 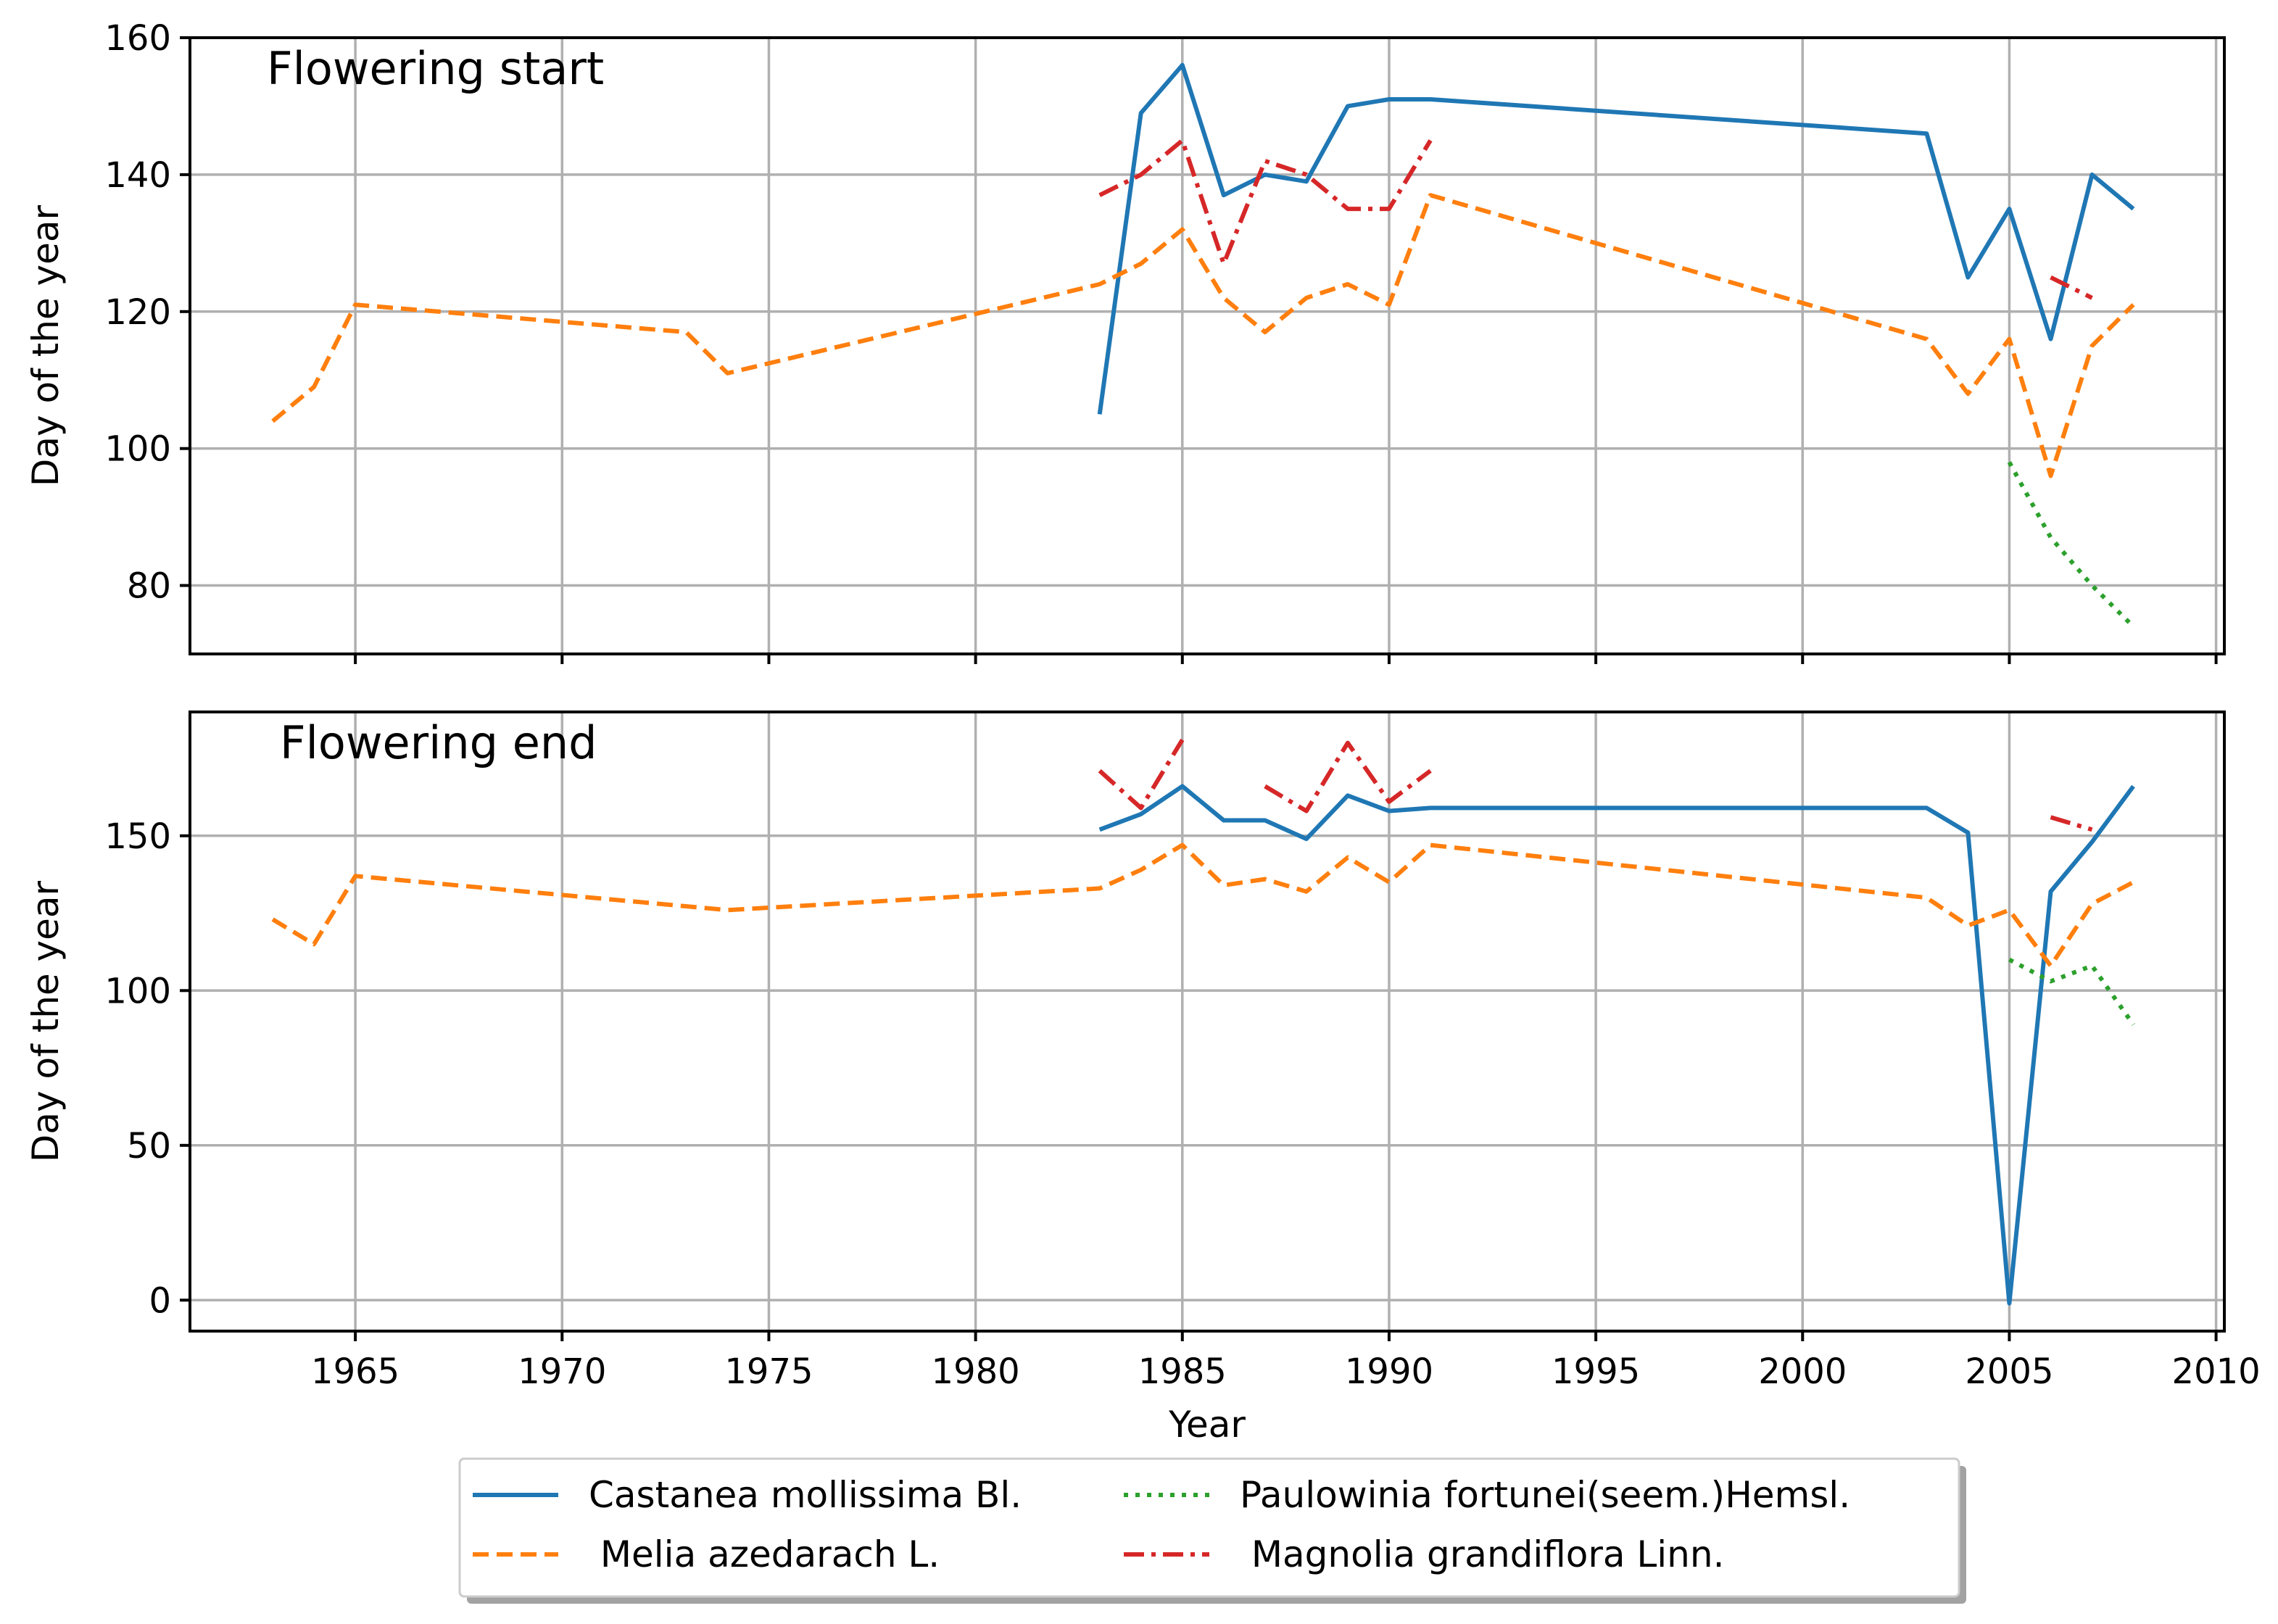 What do you see at coordinates (2009, 1371) in the screenshot?
I see `x-tick-label: 2005` at bounding box center [2009, 1371].